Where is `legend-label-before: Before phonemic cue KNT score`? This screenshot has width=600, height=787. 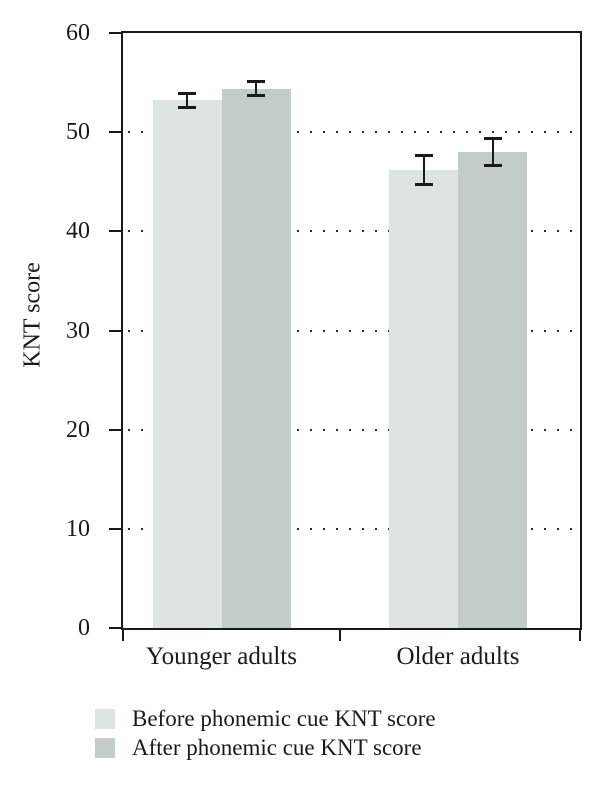 legend-label-before: Before phonemic cue KNT score is located at coordinates (284, 718).